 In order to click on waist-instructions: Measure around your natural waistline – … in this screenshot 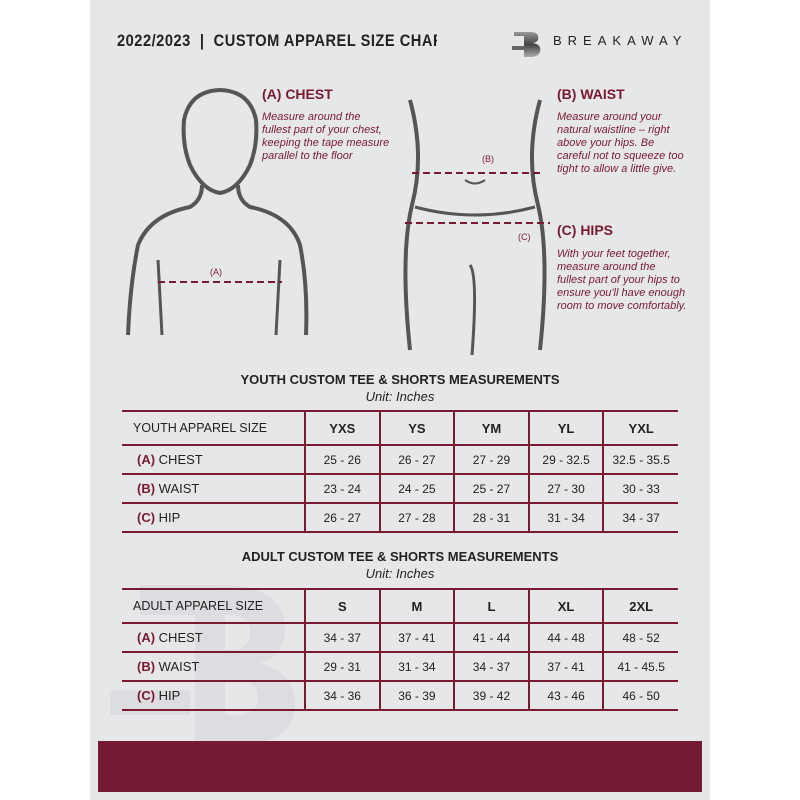, I will do `click(620, 143)`.